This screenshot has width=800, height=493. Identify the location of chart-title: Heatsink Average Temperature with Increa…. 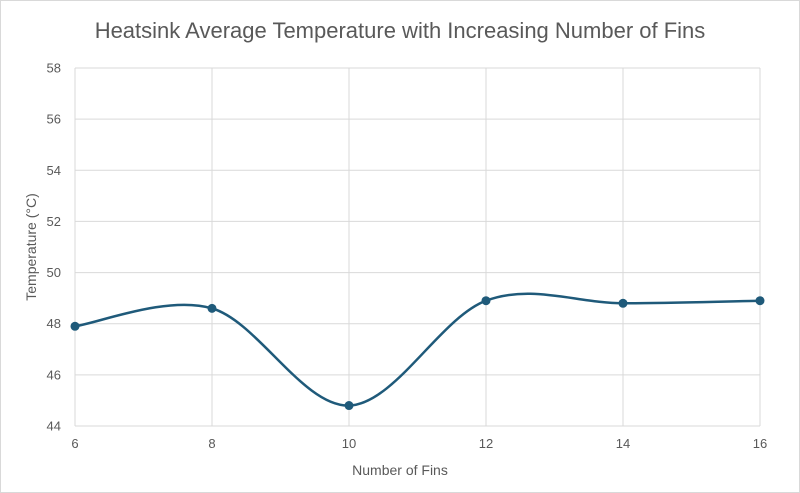
(400, 30).